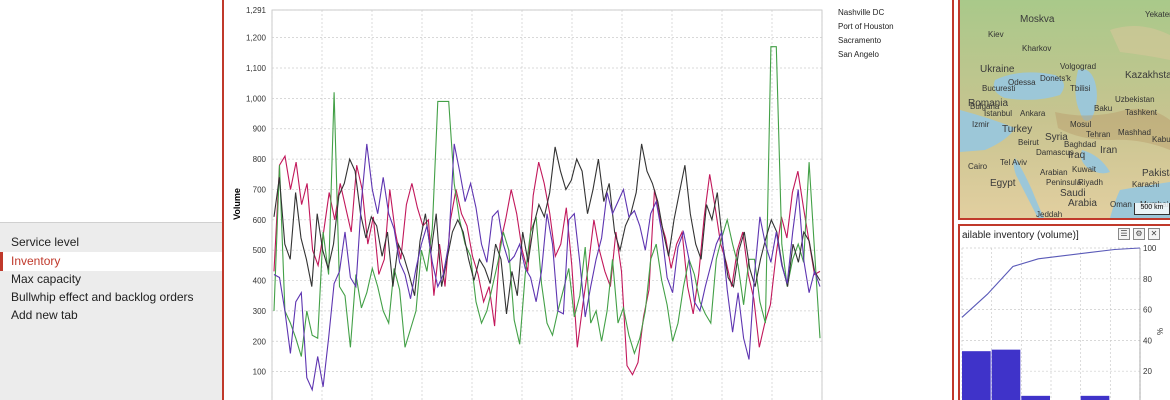 This screenshot has height=400, width=1170. Describe the element at coordinates (1147, 75) in the screenshot. I see `map-label: Kazakhstan` at that location.